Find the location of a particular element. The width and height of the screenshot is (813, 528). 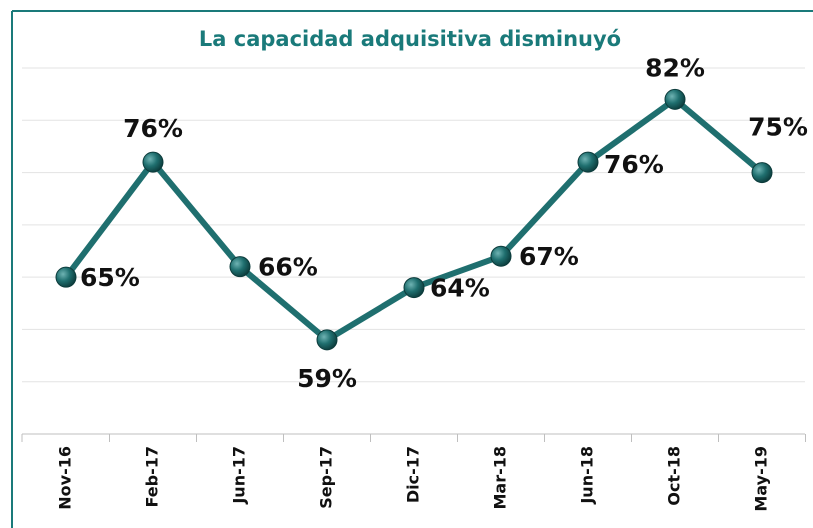

data-label: 59% is located at coordinates (327, 378).